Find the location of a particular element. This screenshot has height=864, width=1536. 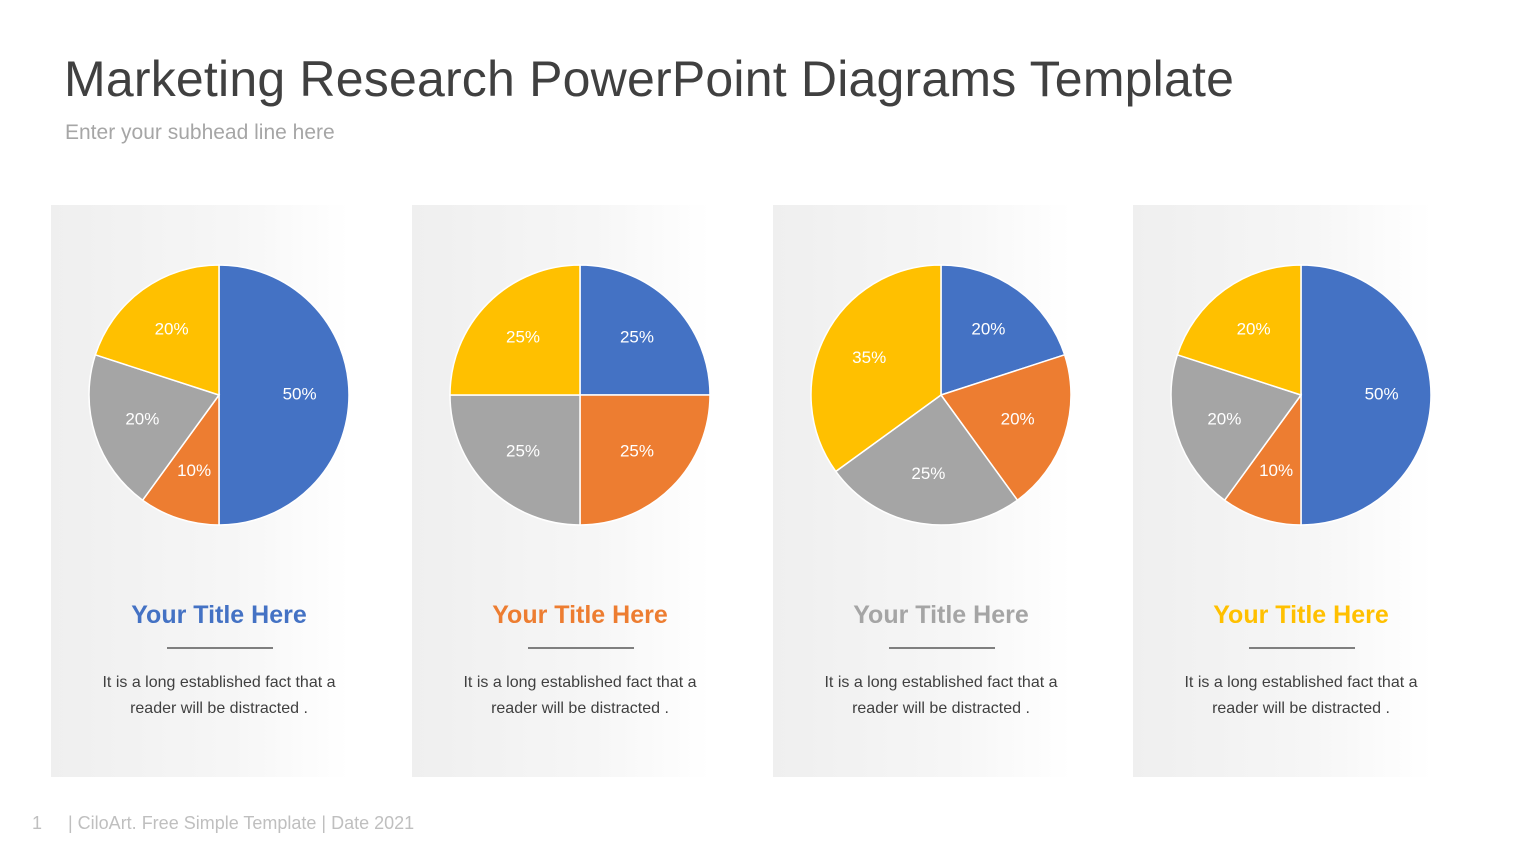

pie-chart-2: 25% 25% 25% 25% is located at coordinates (580, 395).